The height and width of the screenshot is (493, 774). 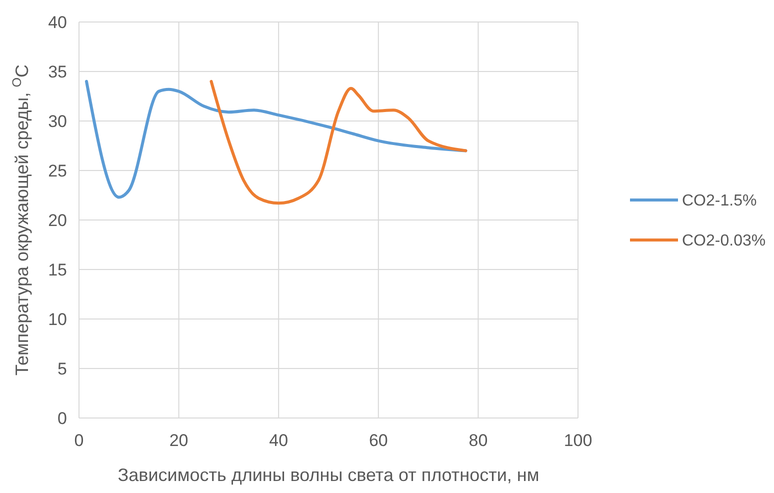 I want to click on legend-label: CO2-0.03%, so click(x=724, y=241).